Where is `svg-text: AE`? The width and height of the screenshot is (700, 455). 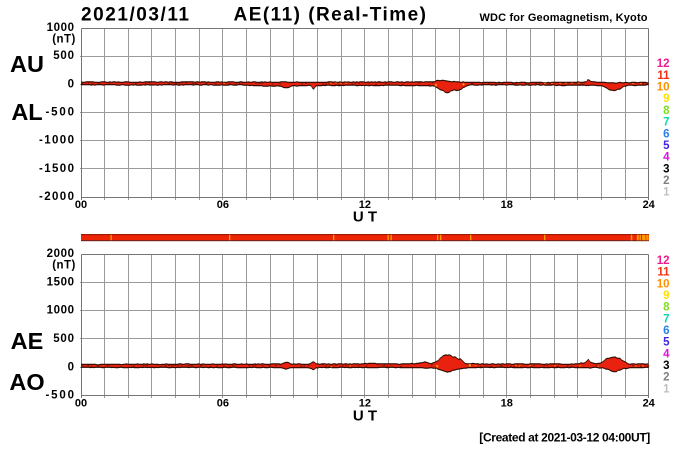
svg-text: AE is located at coordinates (27, 341).